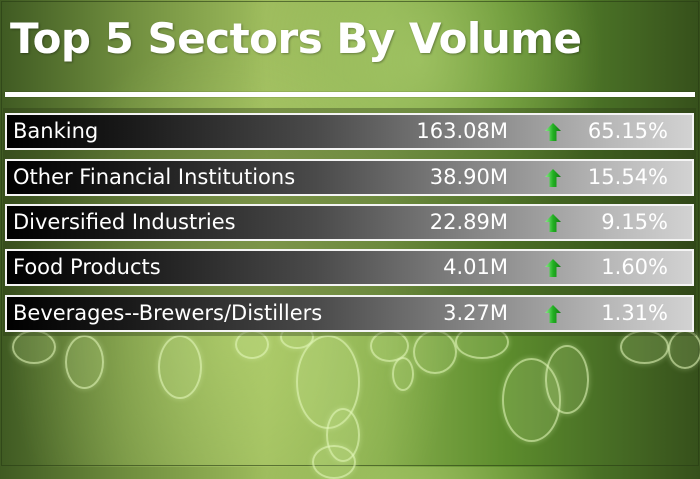 The width and height of the screenshot is (700, 479). I want to click on sector-name: Beverages--Brewers/Distillers, so click(168, 313).